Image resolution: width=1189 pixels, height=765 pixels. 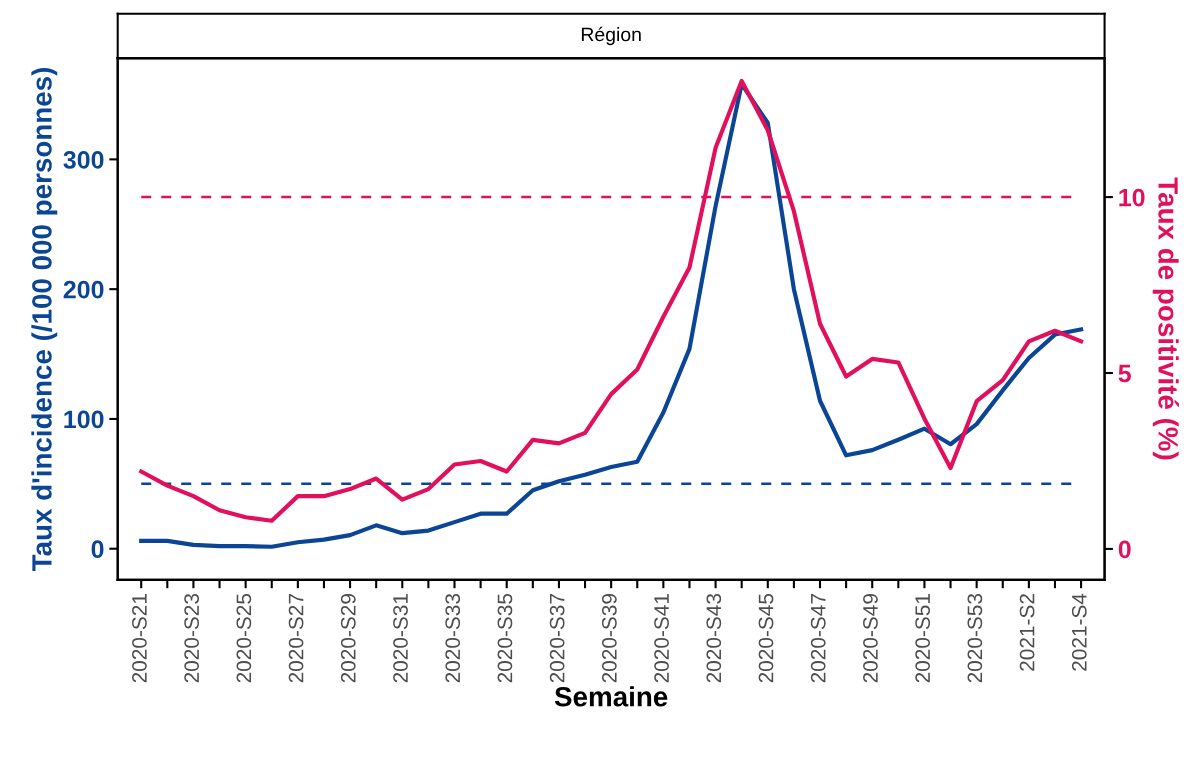 What do you see at coordinates (348, 638) in the screenshot?
I see `x-tick-label: 2020-S29` at bounding box center [348, 638].